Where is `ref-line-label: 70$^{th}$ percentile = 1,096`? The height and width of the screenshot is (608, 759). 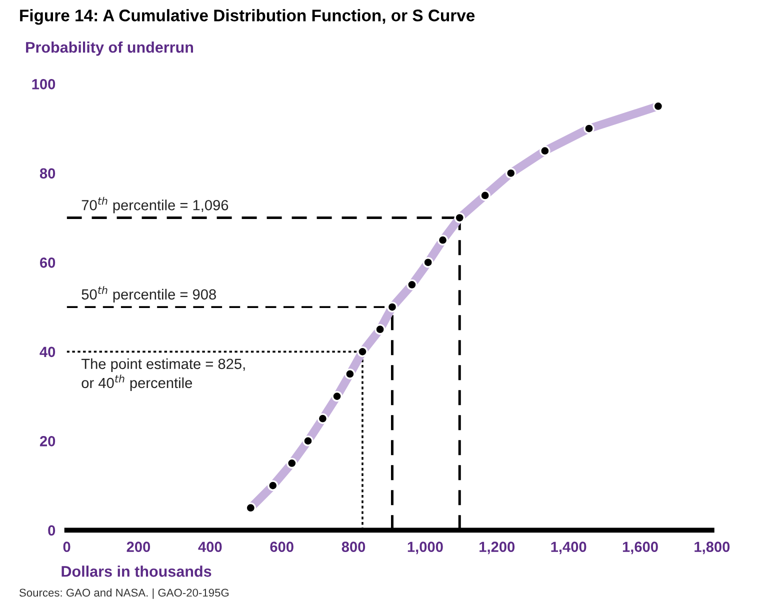
ref-line-label: 70$^{th}$ percentile = 1,096 is located at coordinates (155, 205).